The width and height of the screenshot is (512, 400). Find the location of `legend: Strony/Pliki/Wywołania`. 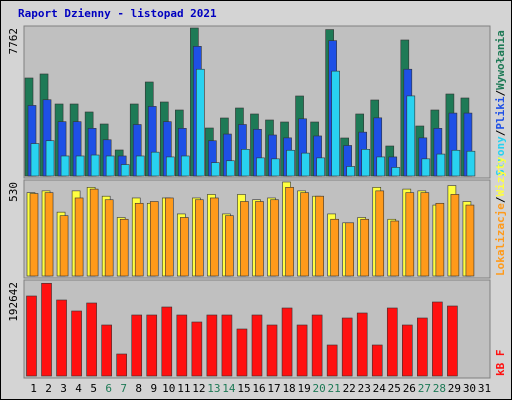

legend: Strony/Pliki/Wywołania is located at coordinates (500, 103).